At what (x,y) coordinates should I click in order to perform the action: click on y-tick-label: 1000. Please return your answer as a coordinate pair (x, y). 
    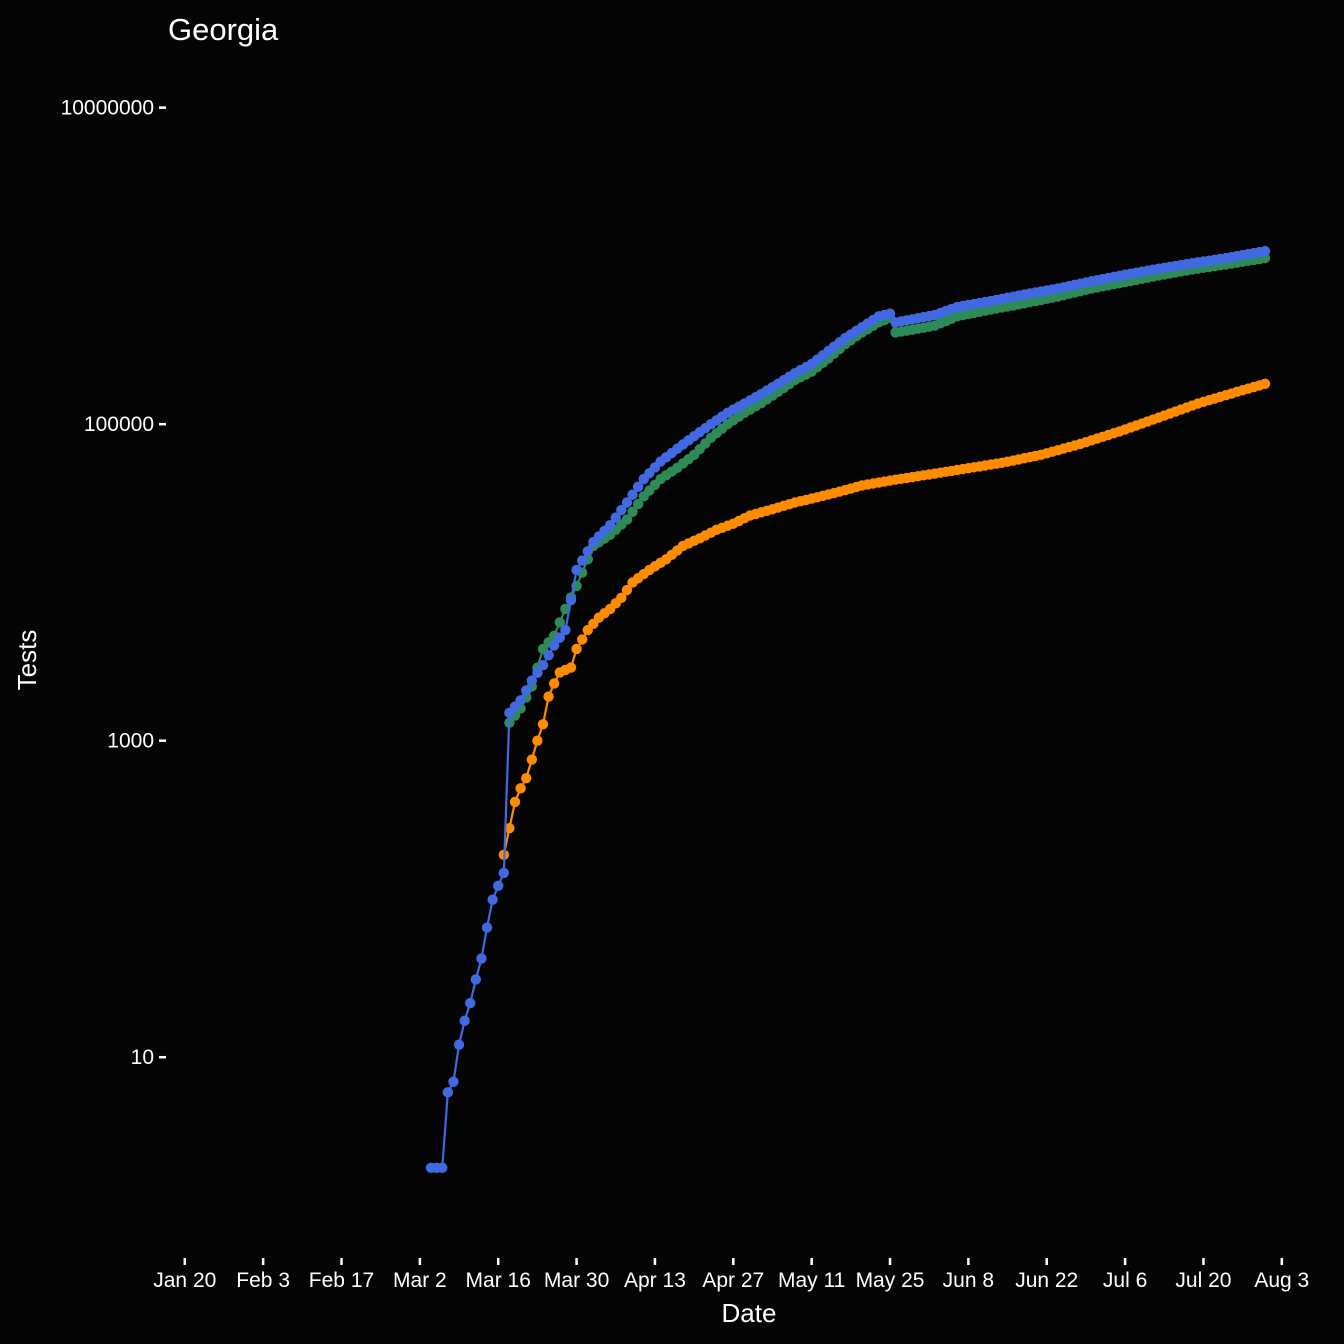
    Looking at the image, I should click on (130, 741).